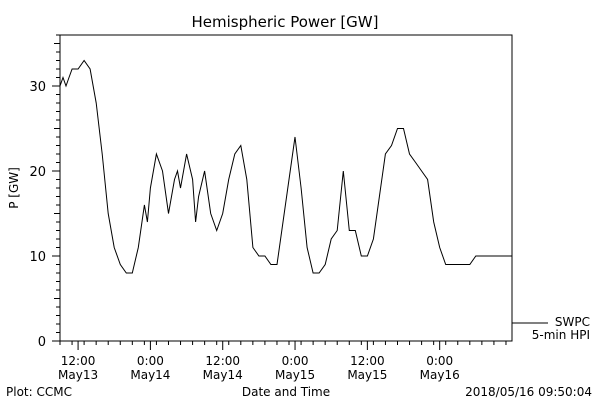  What do you see at coordinates (37, 87) in the screenshot?
I see `y-tick-label: 30` at bounding box center [37, 87].